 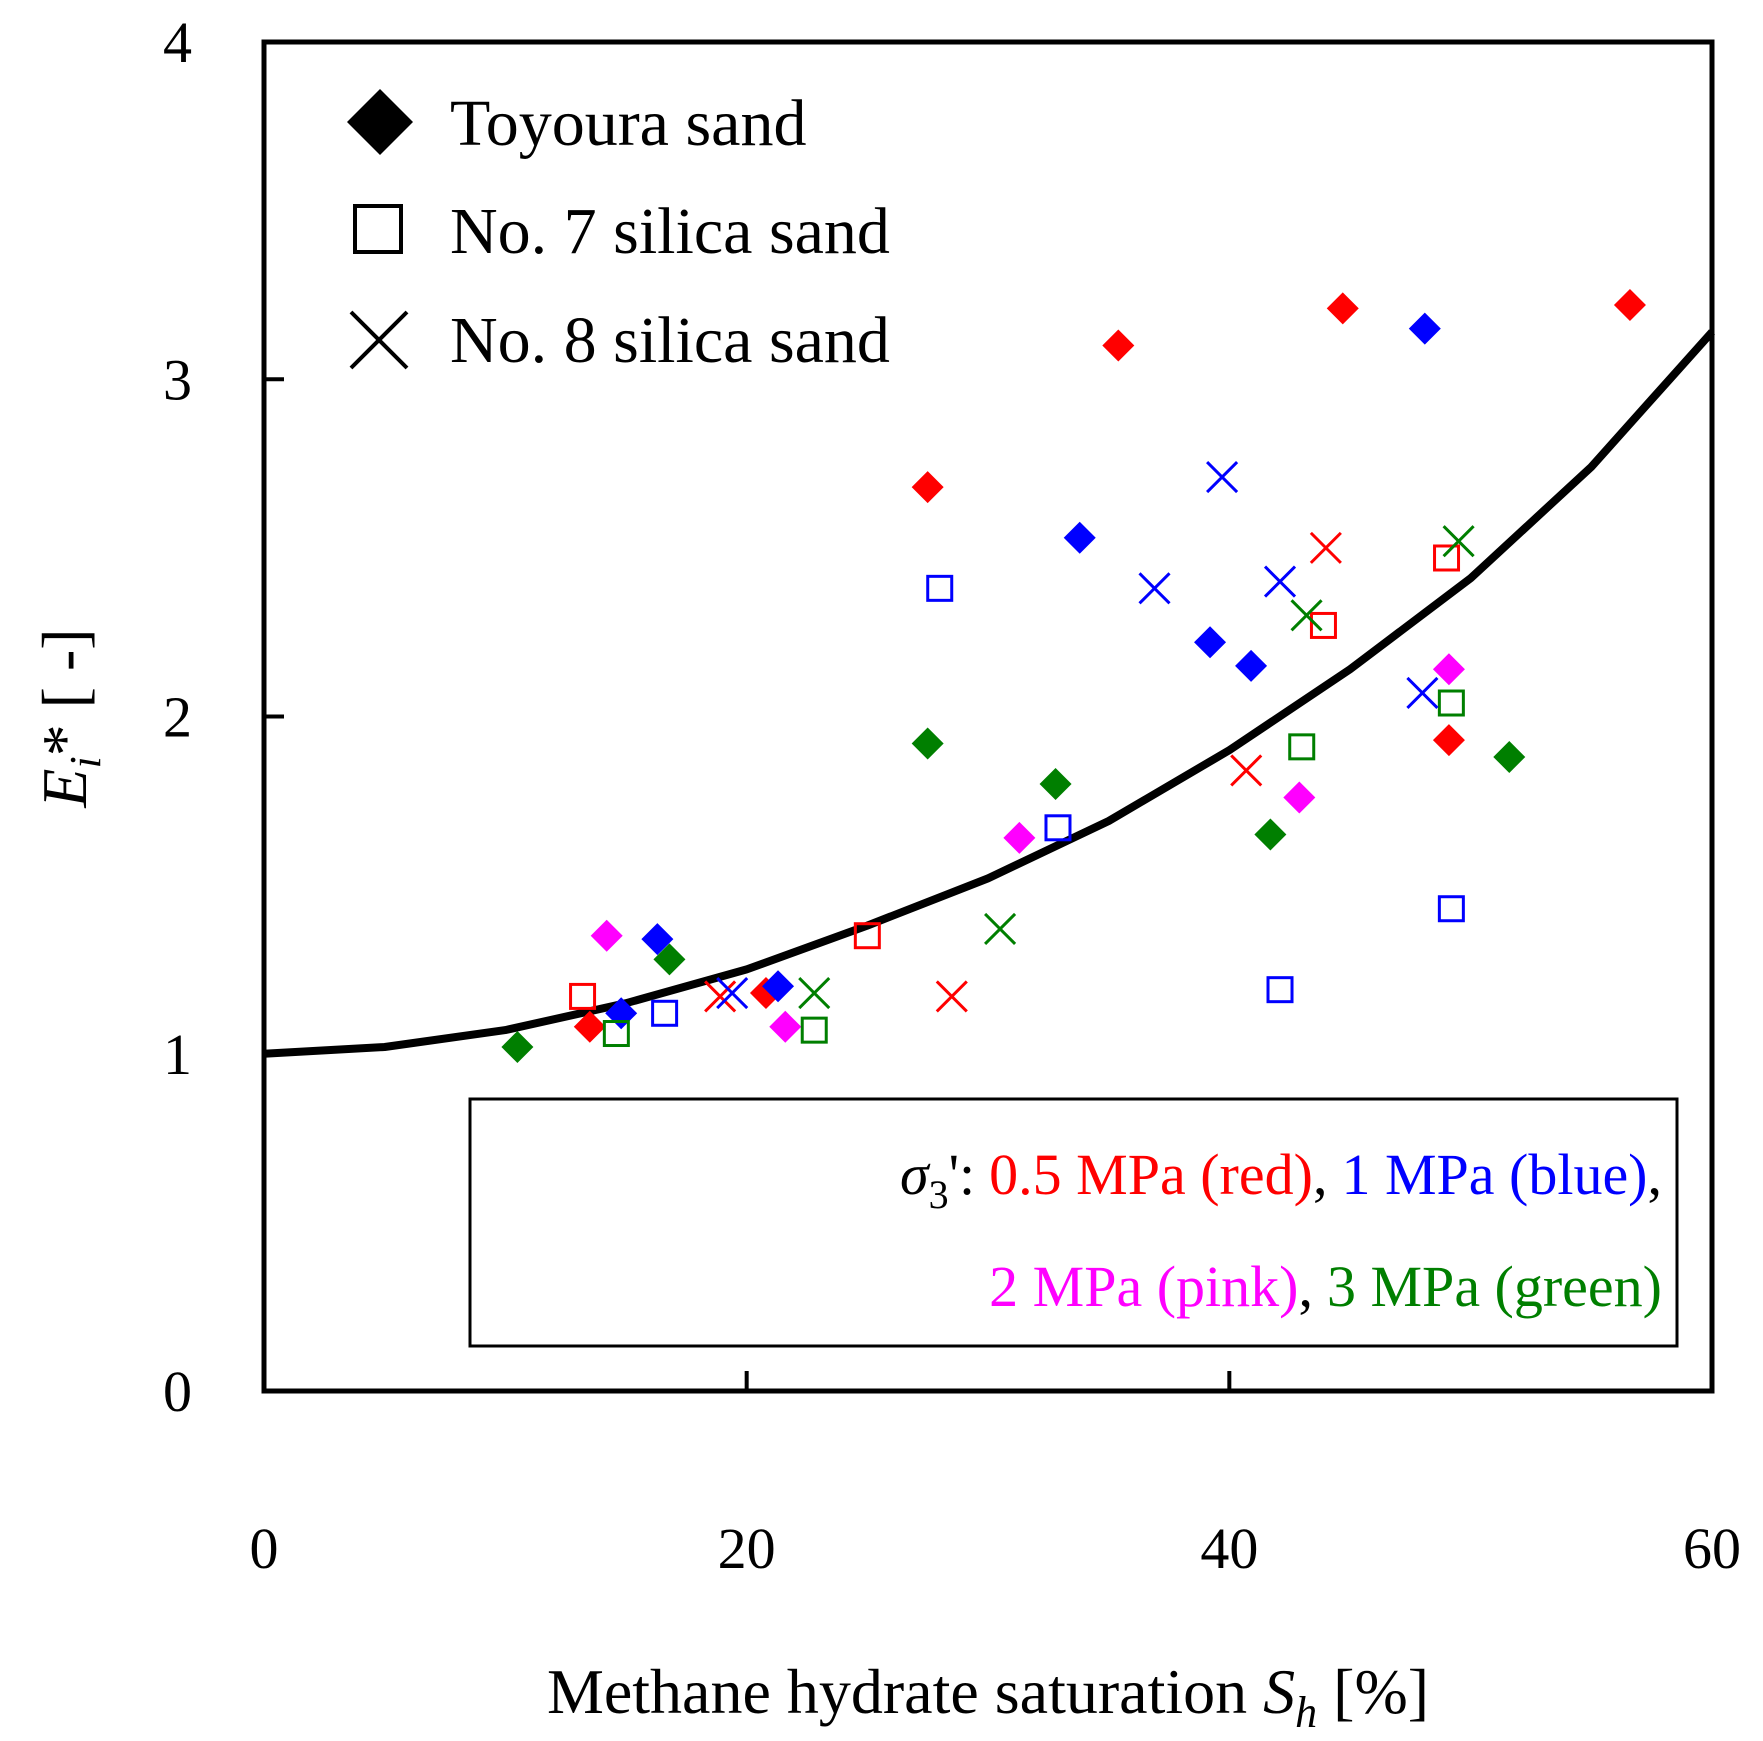 What do you see at coordinates (897, 1691) in the screenshot?
I see `x-axis-title-text: Methane hydrate saturation` at bounding box center [897, 1691].